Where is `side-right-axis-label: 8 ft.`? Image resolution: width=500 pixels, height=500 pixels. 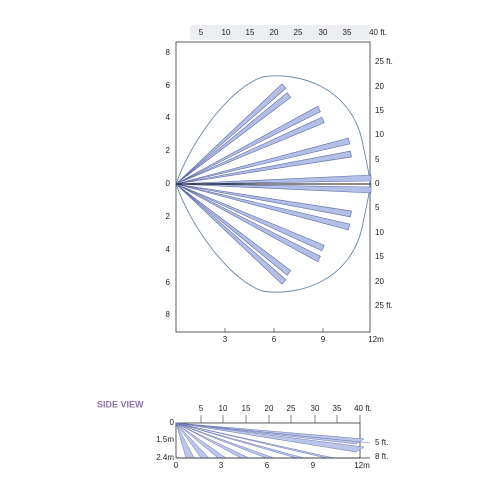 side-right-axis-label: 8 ft. is located at coordinates (381, 456).